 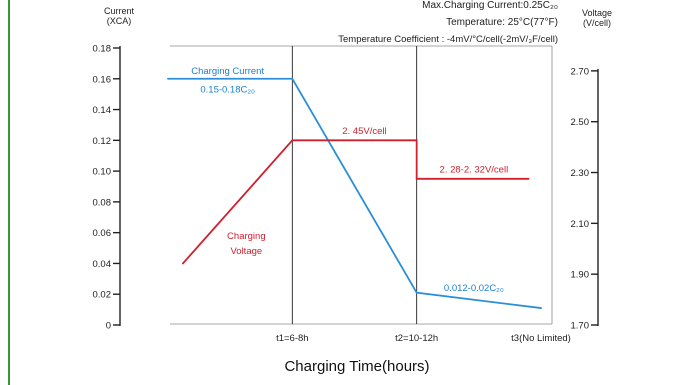 What do you see at coordinates (356, 366) in the screenshot?
I see `x-axis-title: Charging Time(hours)` at bounding box center [356, 366].